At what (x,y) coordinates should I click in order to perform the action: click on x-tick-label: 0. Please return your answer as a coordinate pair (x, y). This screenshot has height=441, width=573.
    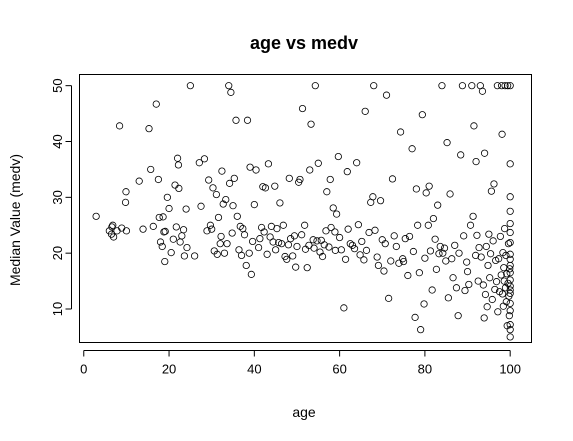
    Looking at the image, I should click on (83, 369).